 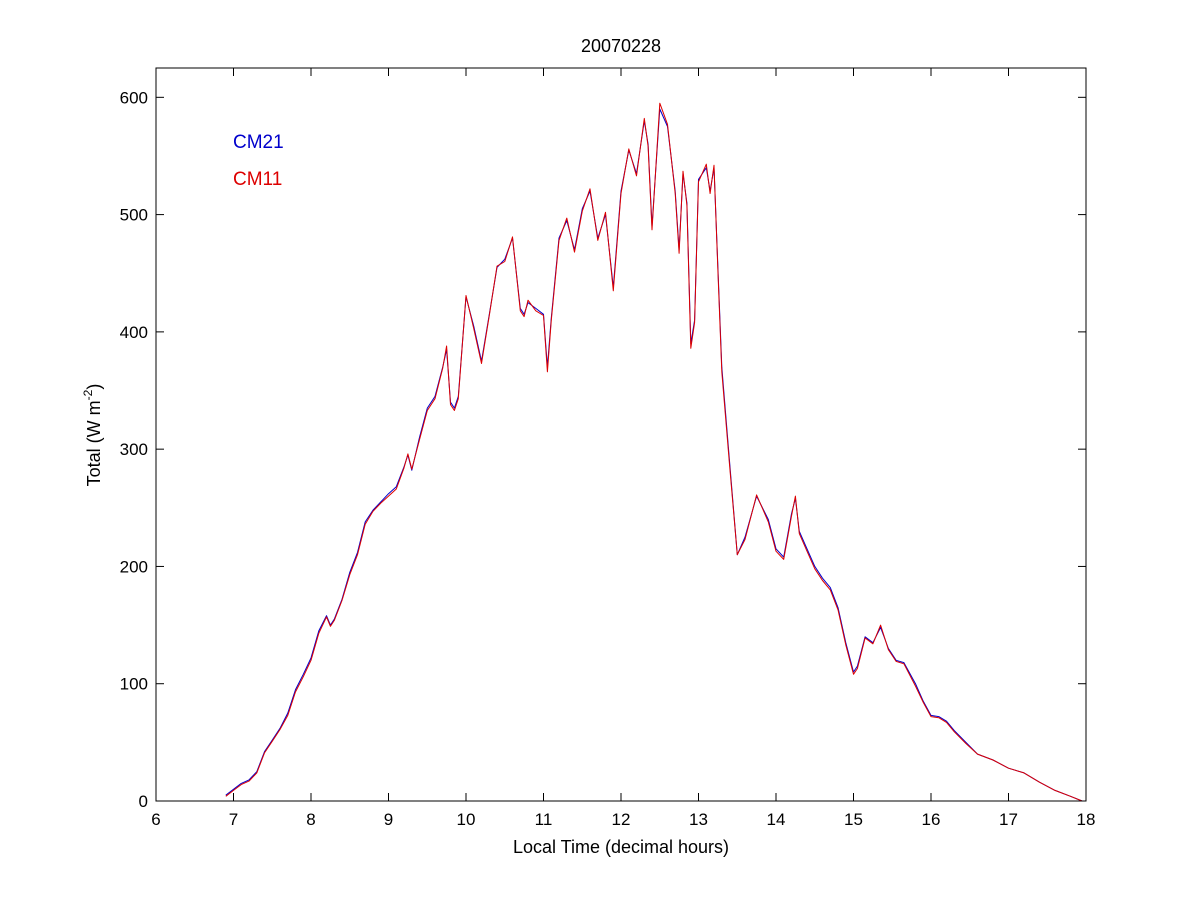 What do you see at coordinates (94, 387) in the screenshot?
I see `y-axis-label-close: )` at bounding box center [94, 387].